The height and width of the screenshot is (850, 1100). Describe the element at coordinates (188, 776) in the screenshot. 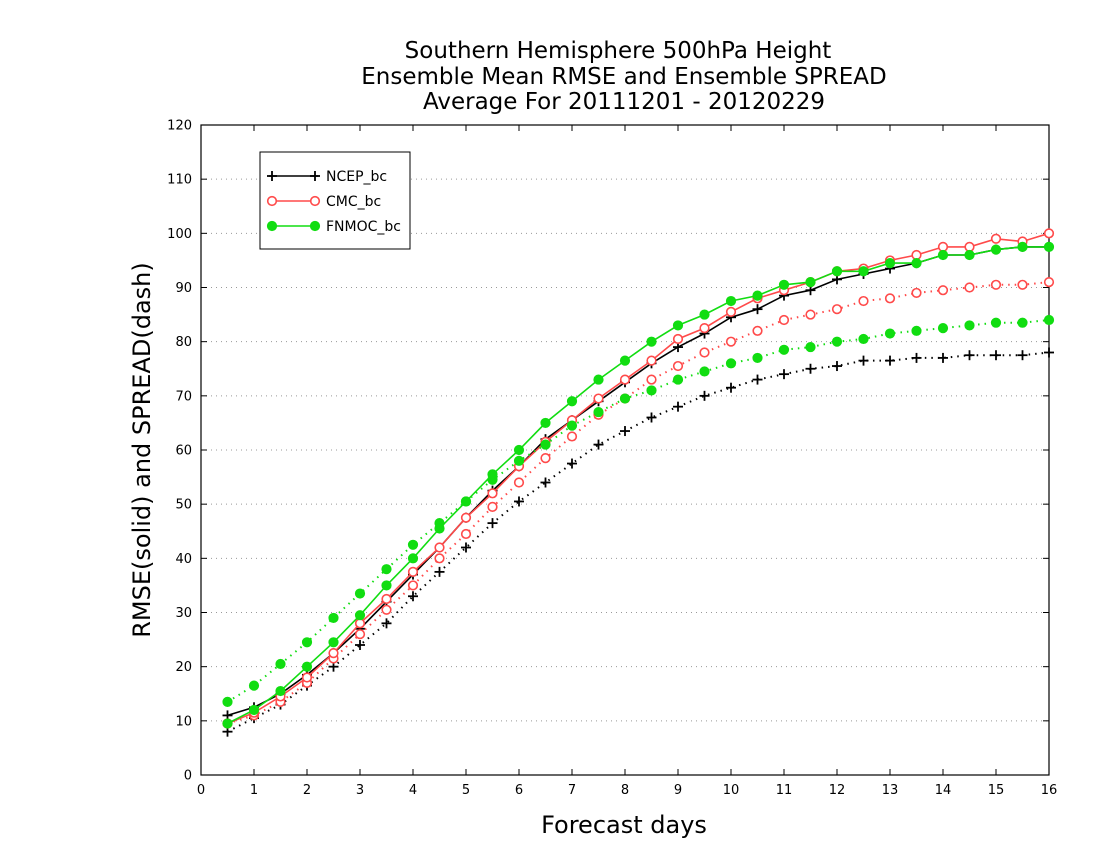

I see `y-tick-label: 0` at that location.